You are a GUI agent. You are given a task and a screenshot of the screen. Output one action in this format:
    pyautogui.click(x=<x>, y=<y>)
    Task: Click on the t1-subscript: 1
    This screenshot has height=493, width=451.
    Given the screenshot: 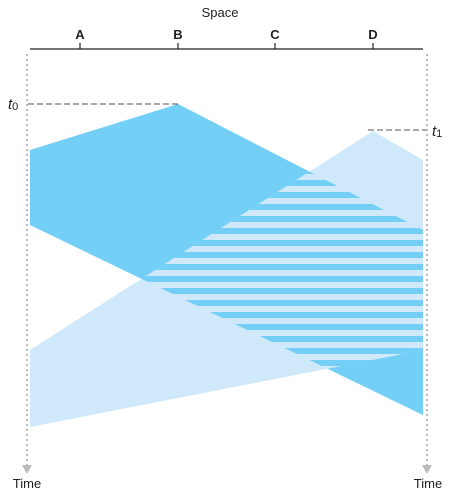 What is the action you would take?
    pyautogui.click(x=439, y=134)
    